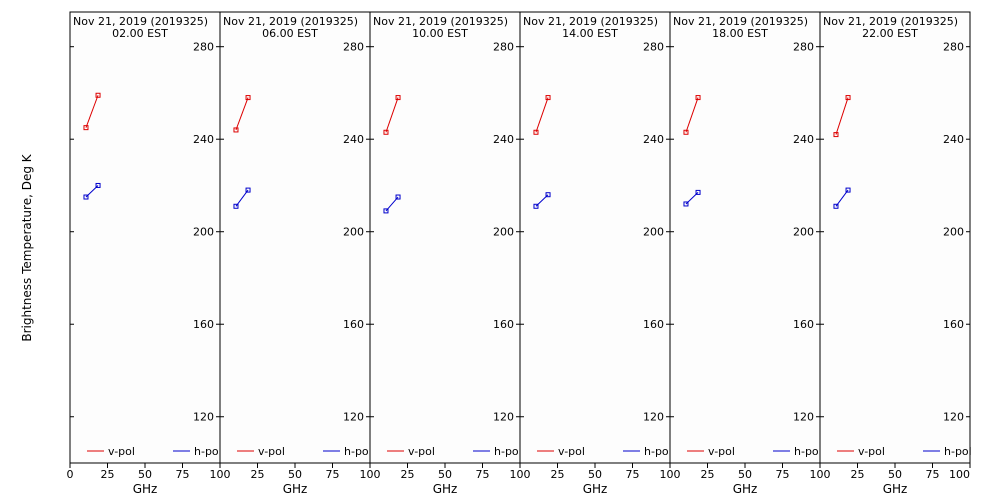 Image resolution: width=1000 pixels, height=500 pixels. I want to click on panel-subtitle: 14.00 EST, so click(590, 33).